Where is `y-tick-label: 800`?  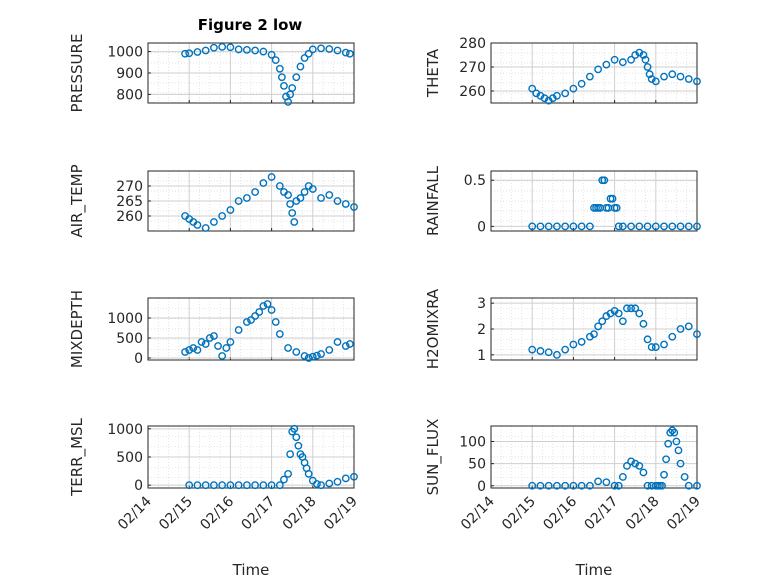 y-tick-label: 800 is located at coordinates (129, 95).